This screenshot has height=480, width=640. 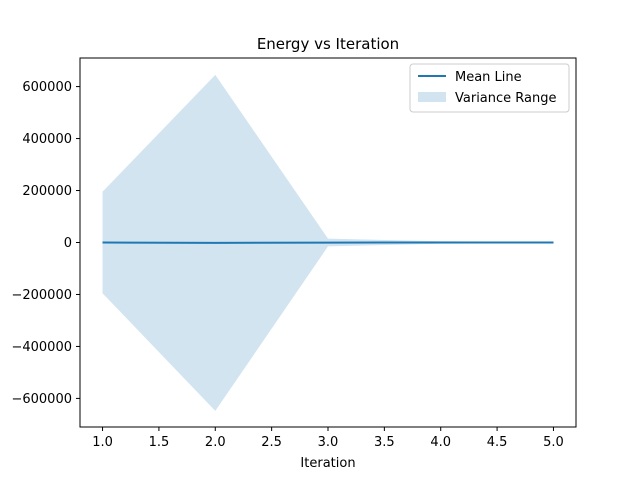 I want to click on y-tick-label: 400000, so click(x=47, y=139).